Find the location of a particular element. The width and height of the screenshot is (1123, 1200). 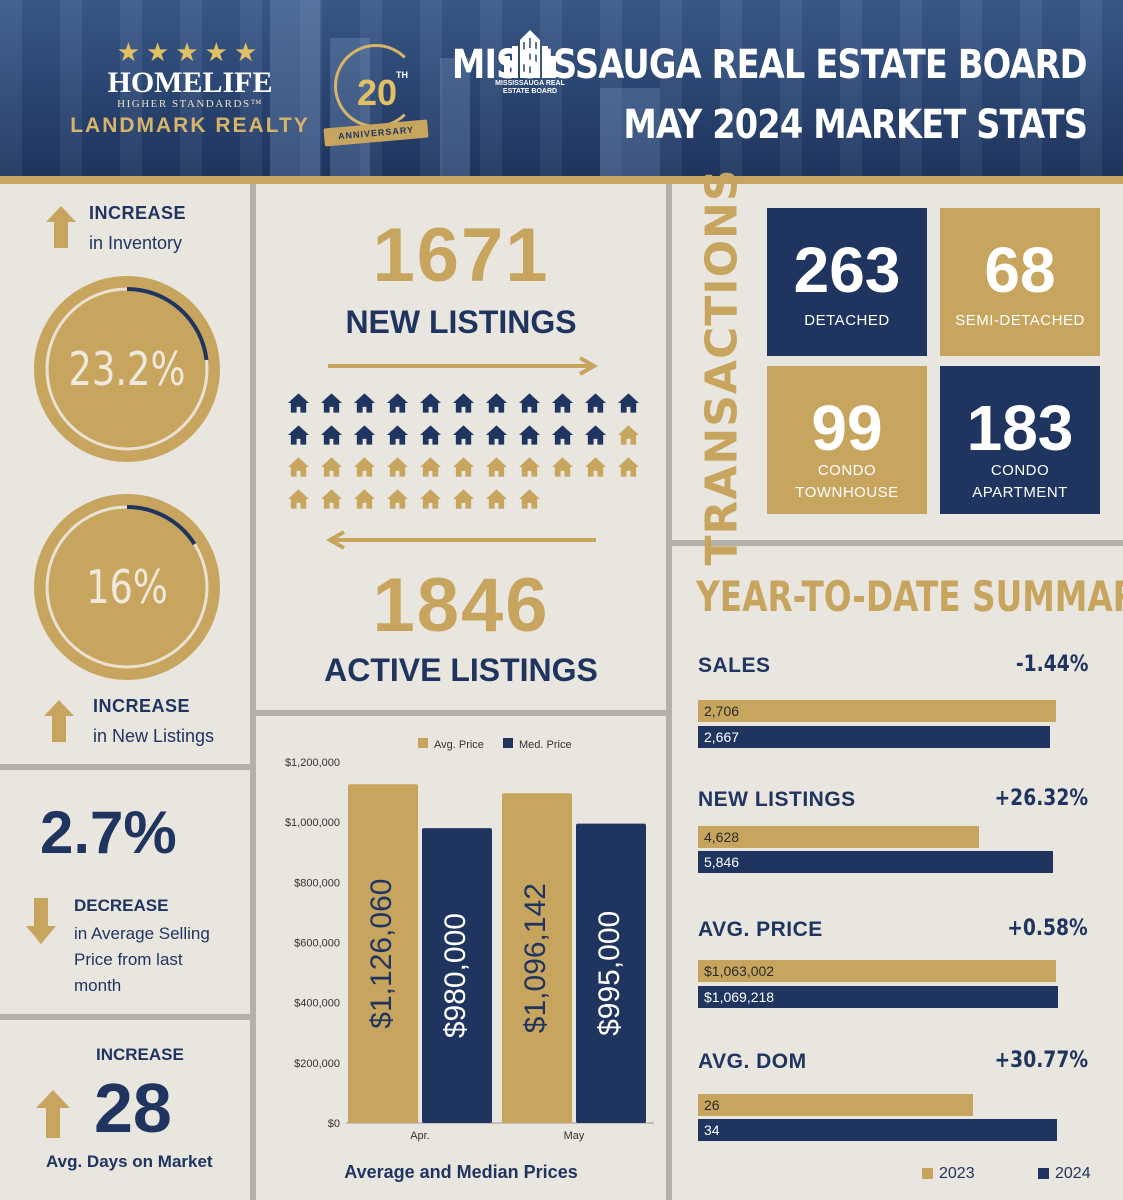

inventory-sub: in Inventory is located at coordinates (136, 243).